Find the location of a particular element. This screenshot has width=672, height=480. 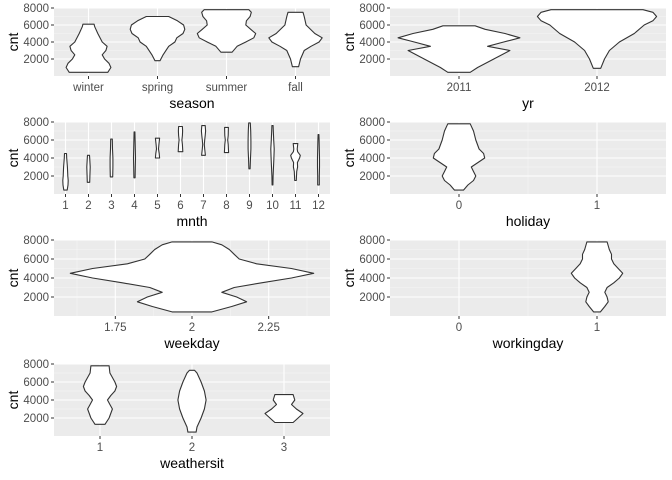

x-tick-label: 11 is located at coordinates (296, 206).